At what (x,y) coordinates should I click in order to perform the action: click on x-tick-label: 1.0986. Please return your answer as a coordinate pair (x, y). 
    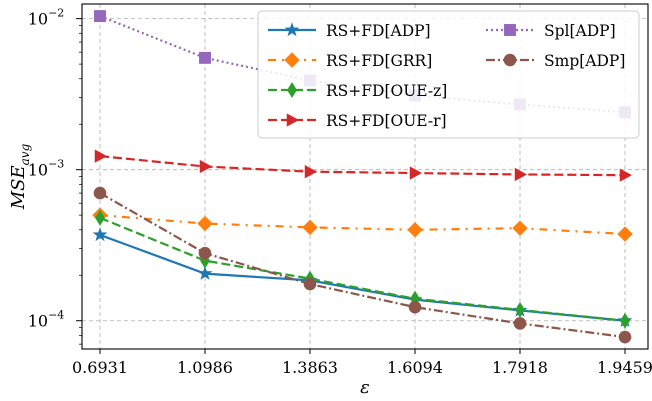
    Looking at the image, I should click on (205, 367).